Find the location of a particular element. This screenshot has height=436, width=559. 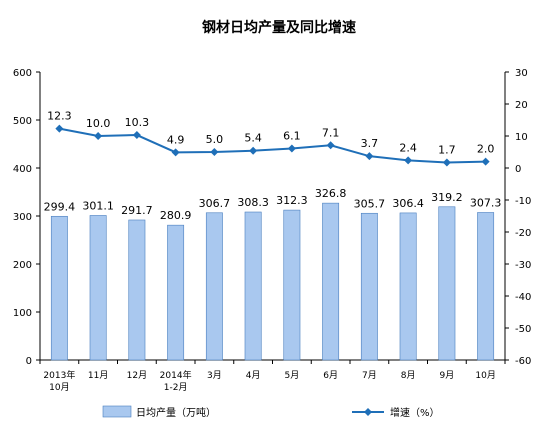

left-tick-label: 300 is located at coordinates (22, 217).